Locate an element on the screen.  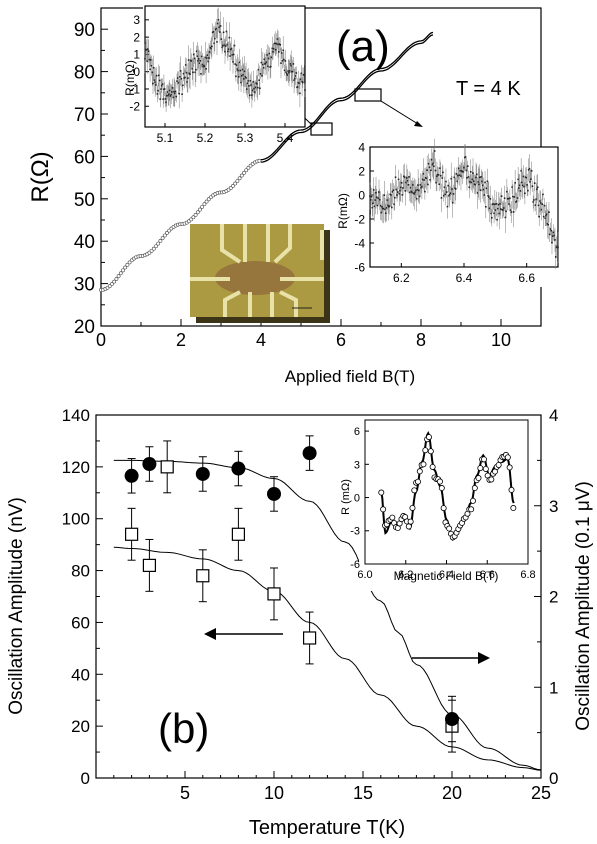
panel-b-xlabel: Temperature T(K) is located at coordinates (327, 828).